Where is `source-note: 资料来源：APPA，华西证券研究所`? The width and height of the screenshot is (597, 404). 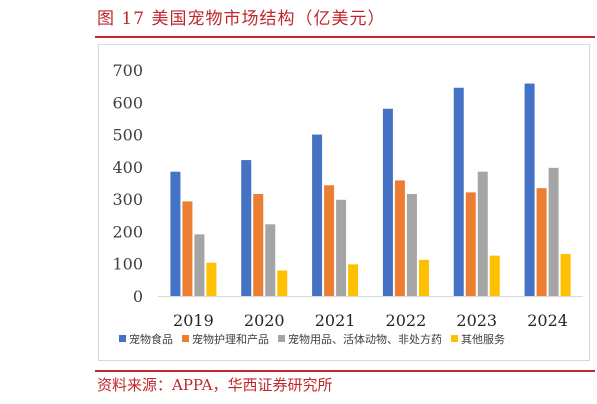
source-note: 资料来源：APPA，华西证券研究所 is located at coordinates (215, 385).